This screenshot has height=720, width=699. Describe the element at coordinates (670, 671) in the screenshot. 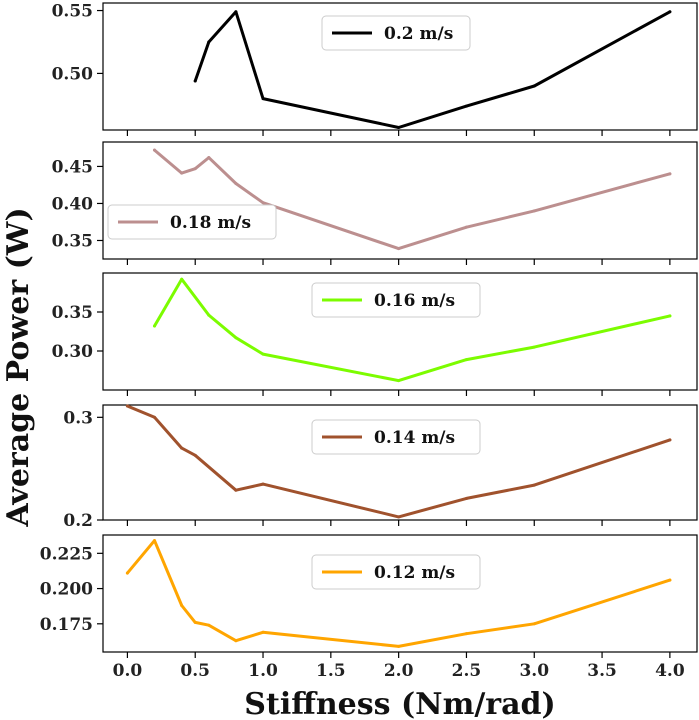

I see `x-tick-label: 4.0` at that location.